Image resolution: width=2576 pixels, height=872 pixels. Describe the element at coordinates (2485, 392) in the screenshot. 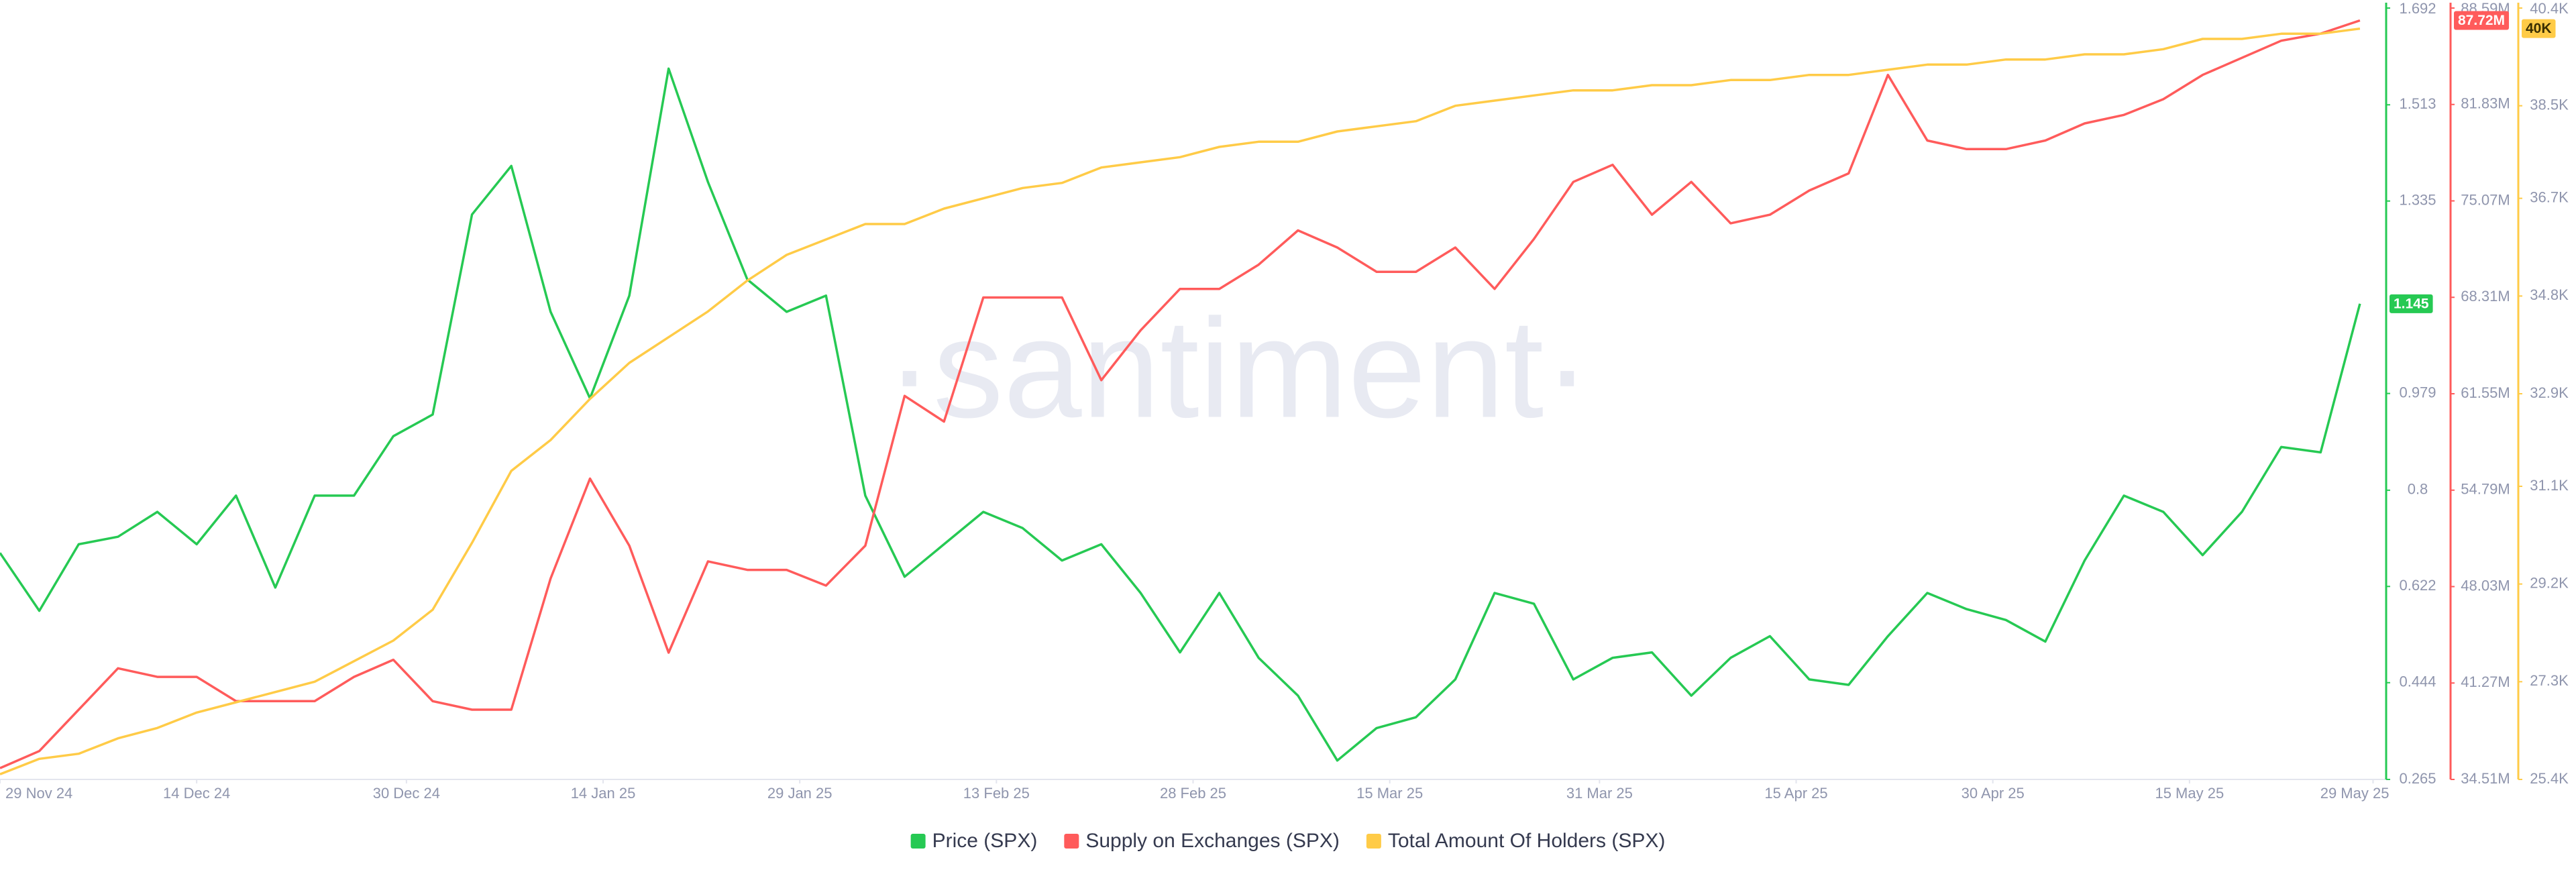

I see `y-tick-label: 61.55M` at that location.